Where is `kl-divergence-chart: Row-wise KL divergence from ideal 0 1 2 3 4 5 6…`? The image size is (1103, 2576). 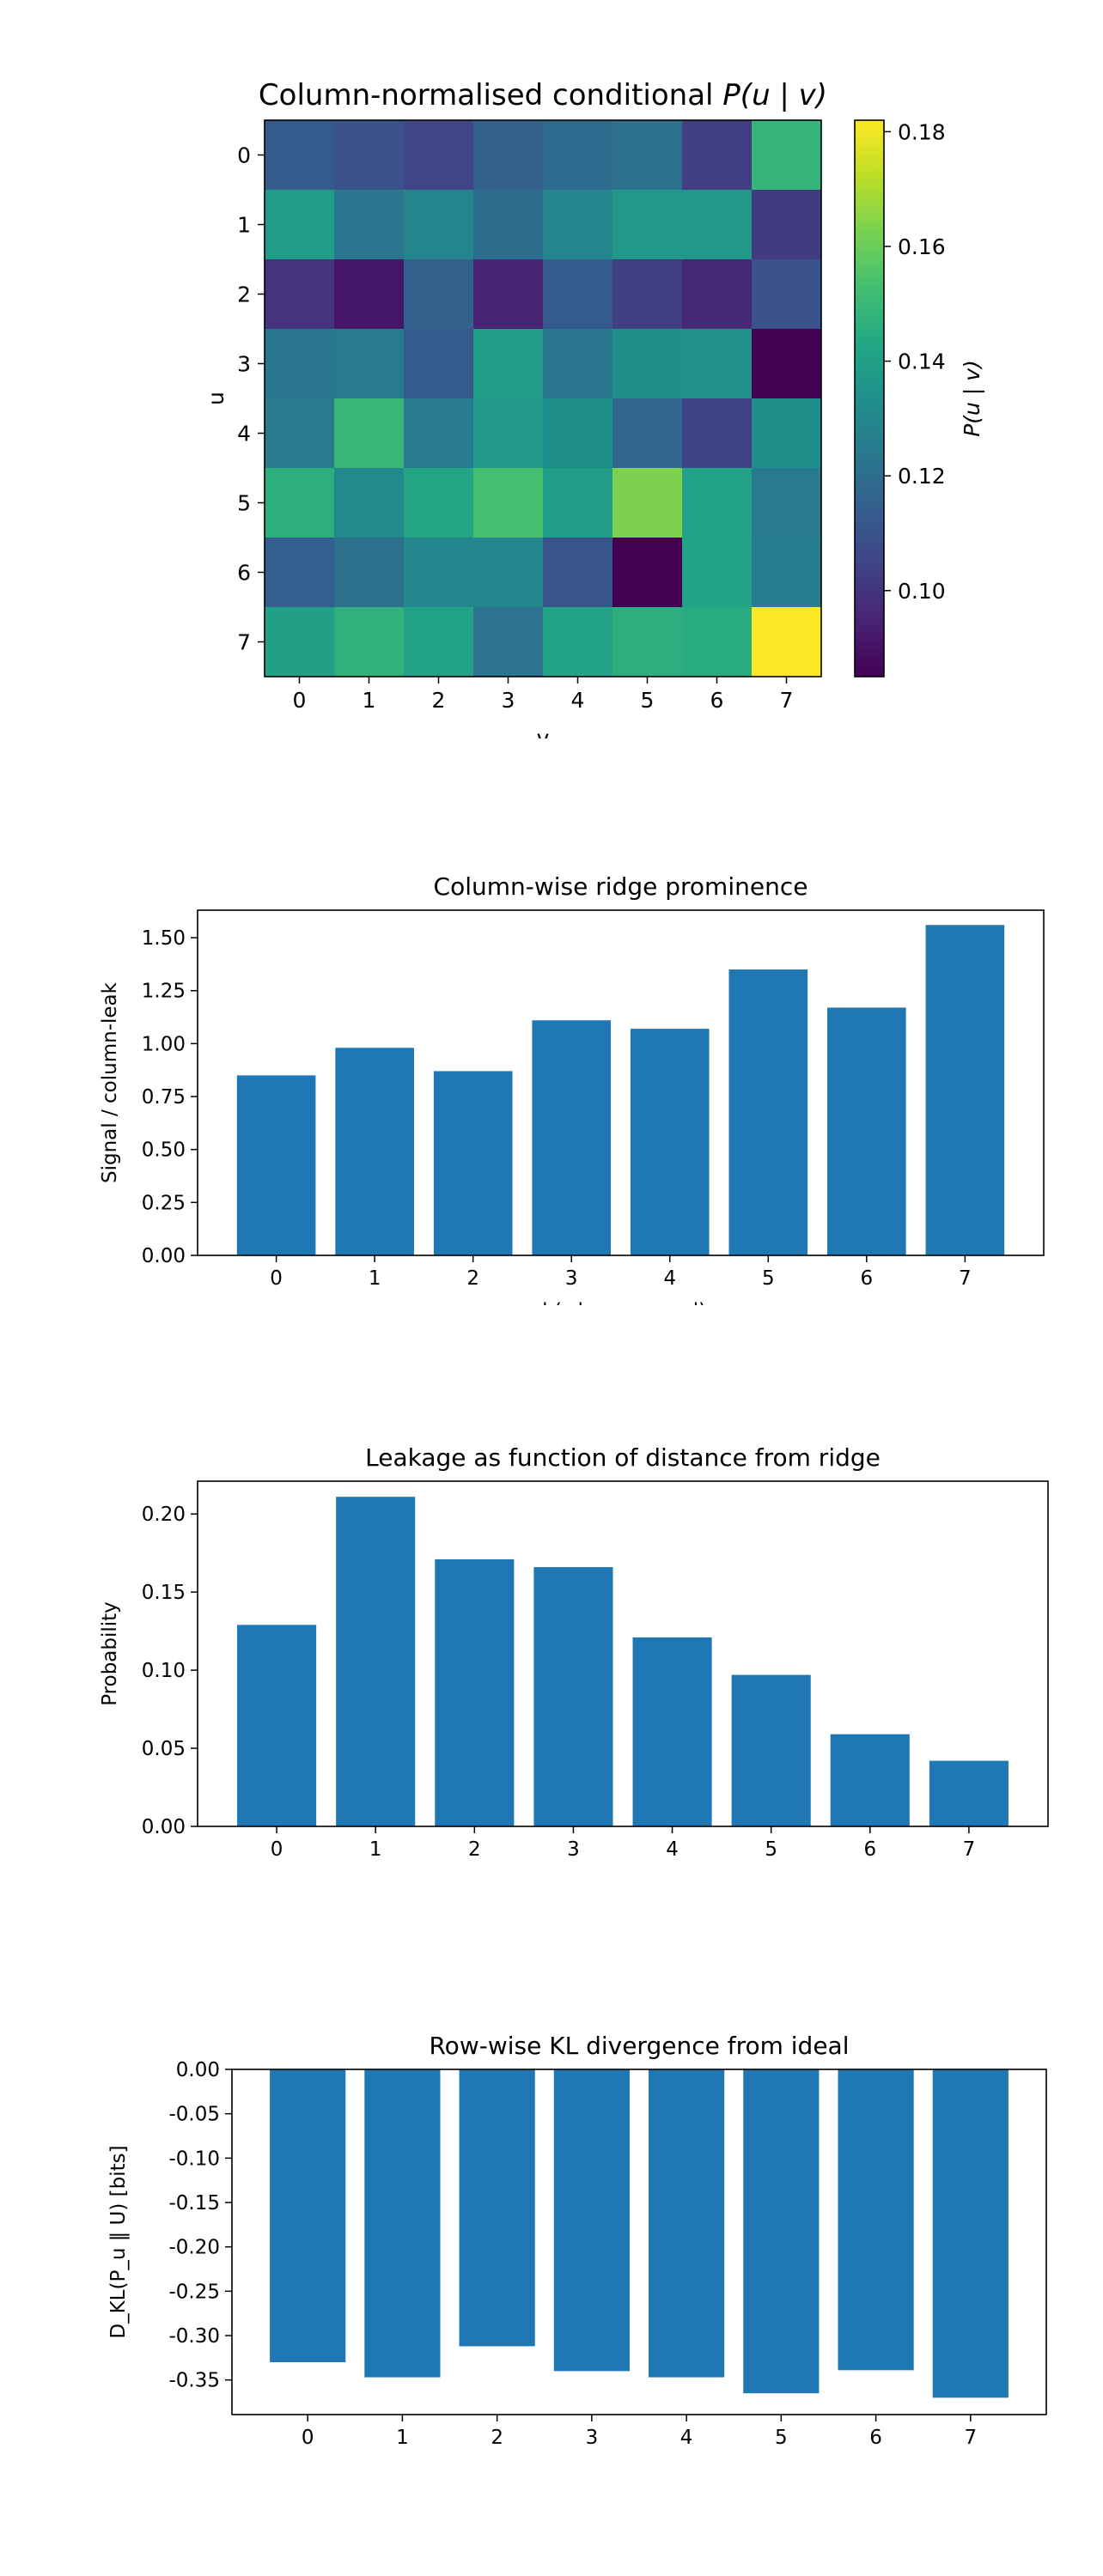
kl-divergence-chart: Row-wise KL divergence from ideal 0 1 2 3 4 5 6… is located at coordinates (577, 2257).